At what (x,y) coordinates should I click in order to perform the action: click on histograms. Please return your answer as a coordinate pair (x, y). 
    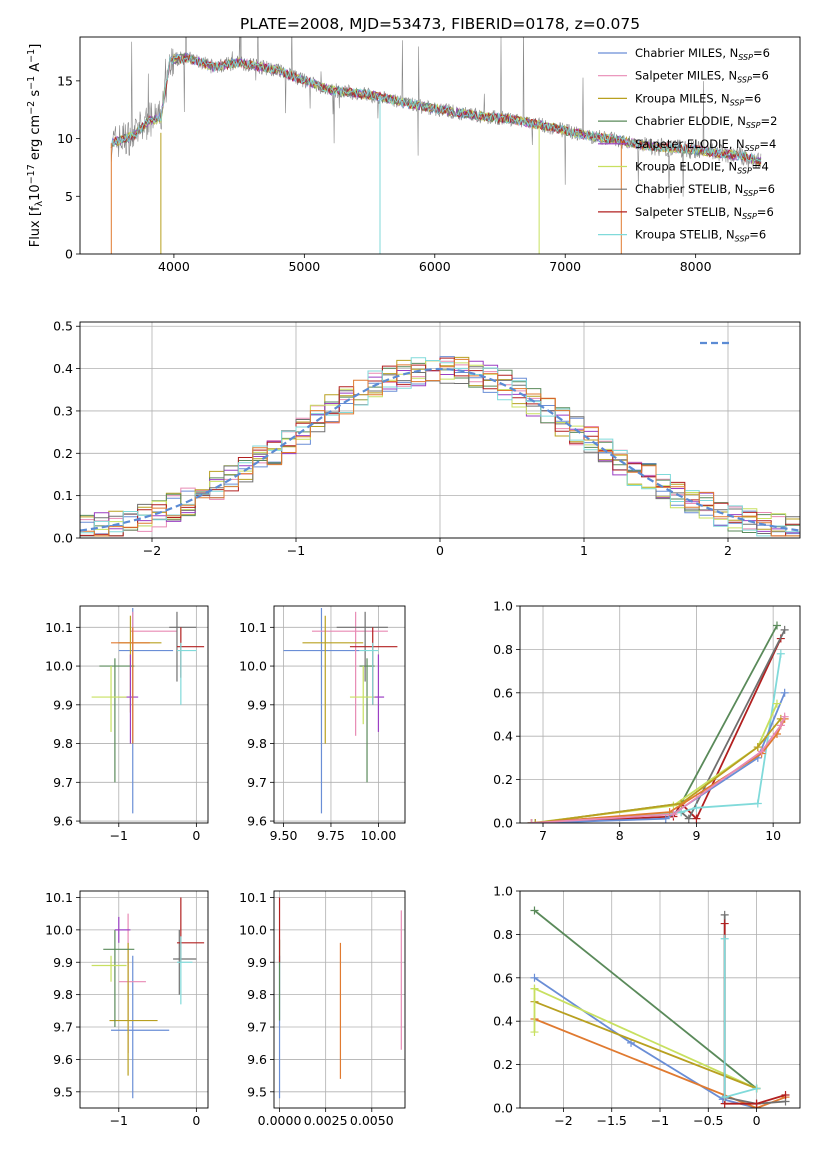
    Looking at the image, I should click on (440, 446).